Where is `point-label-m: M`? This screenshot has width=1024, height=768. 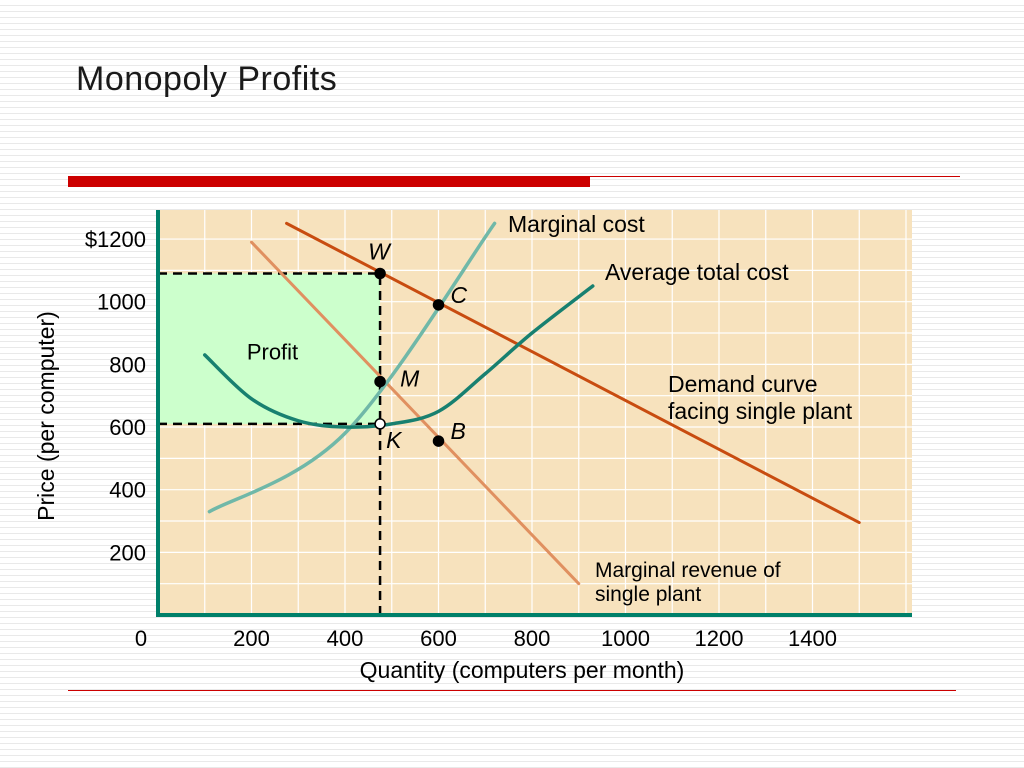 point-label-m: M is located at coordinates (410, 379).